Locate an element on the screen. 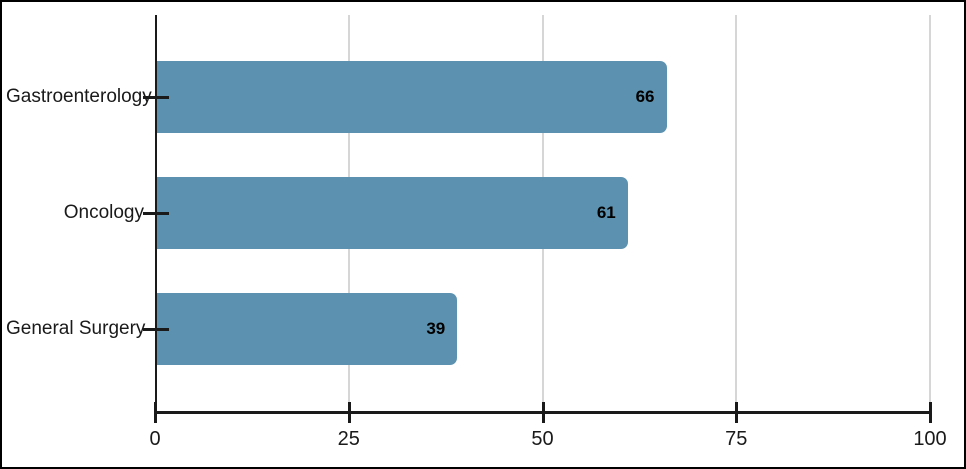 This screenshot has height=469, width=966. category-label: Oncology is located at coordinates (103, 212).